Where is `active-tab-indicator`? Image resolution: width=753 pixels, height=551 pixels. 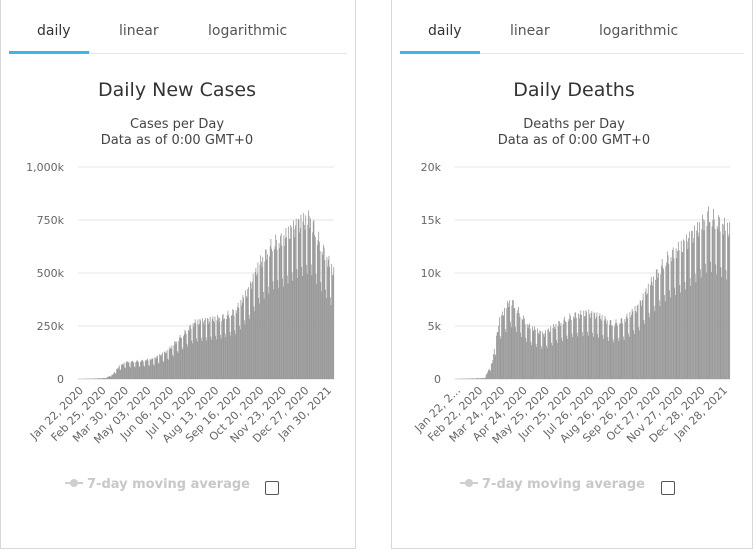 active-tab-indicator is located at coordinates (440, 52).